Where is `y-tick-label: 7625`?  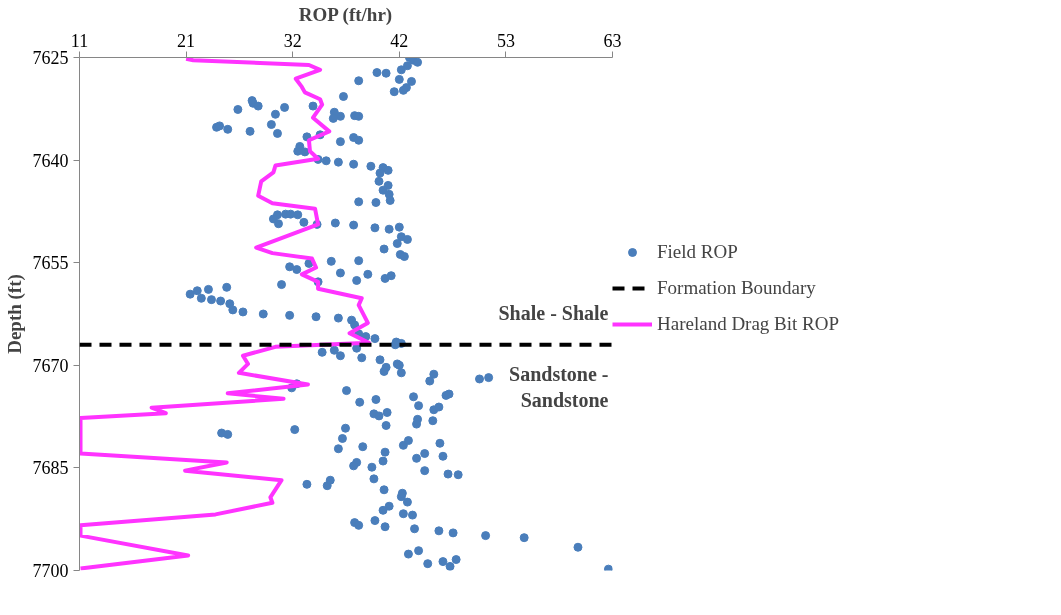 y-tick-label: 7625 is located at coordinates (50, 58).